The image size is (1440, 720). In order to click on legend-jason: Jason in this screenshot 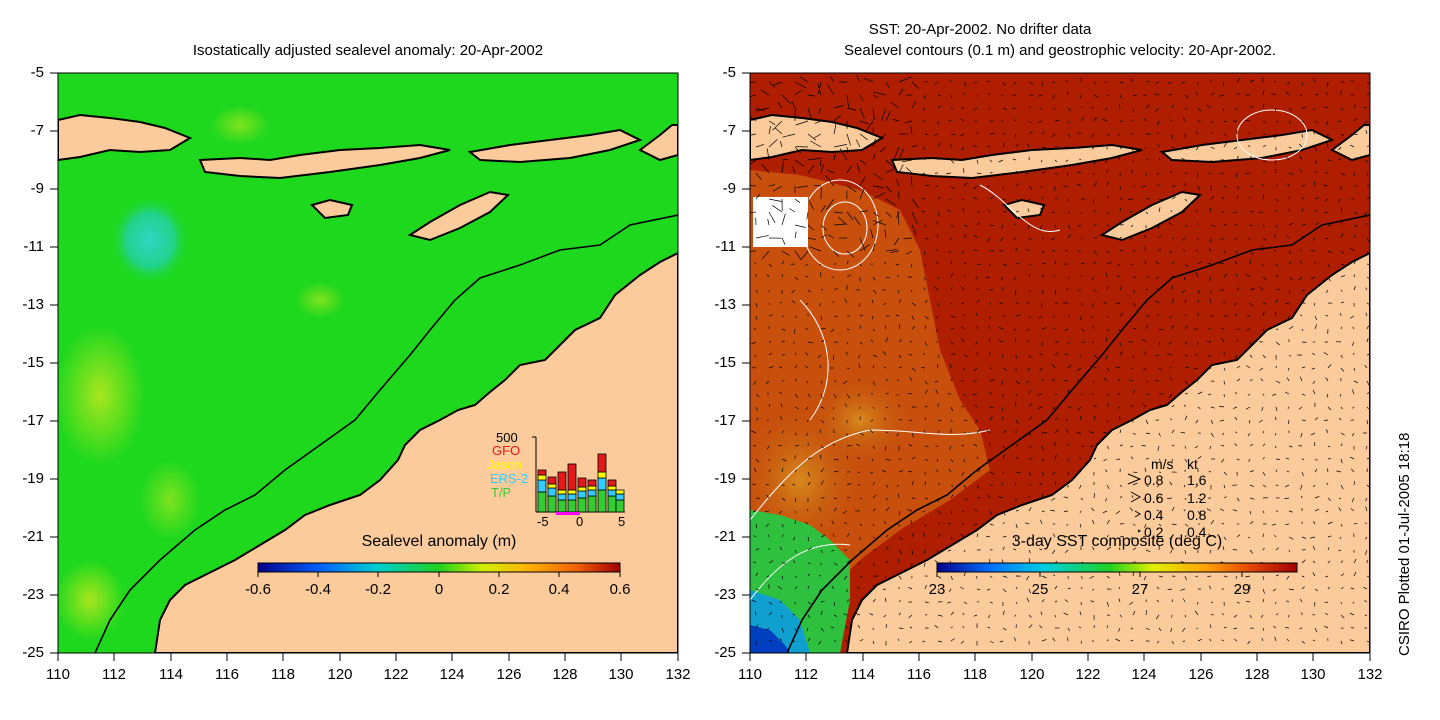, I will do `click(504, 464)`.